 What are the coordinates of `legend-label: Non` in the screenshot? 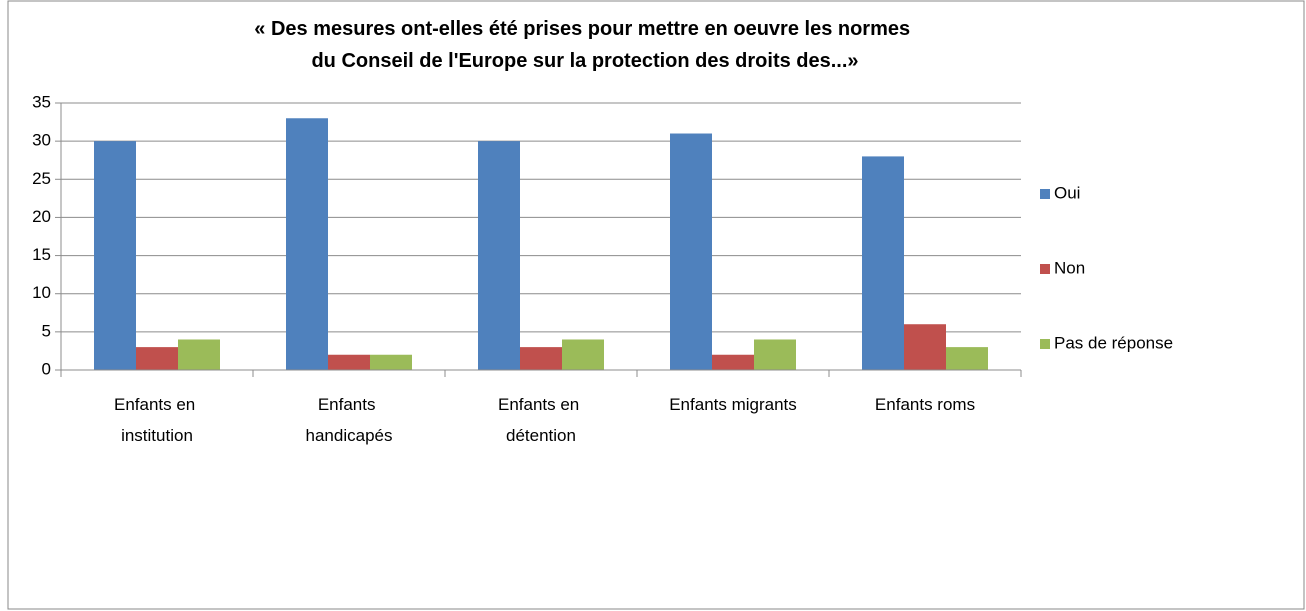 It's located at (1069, 267).